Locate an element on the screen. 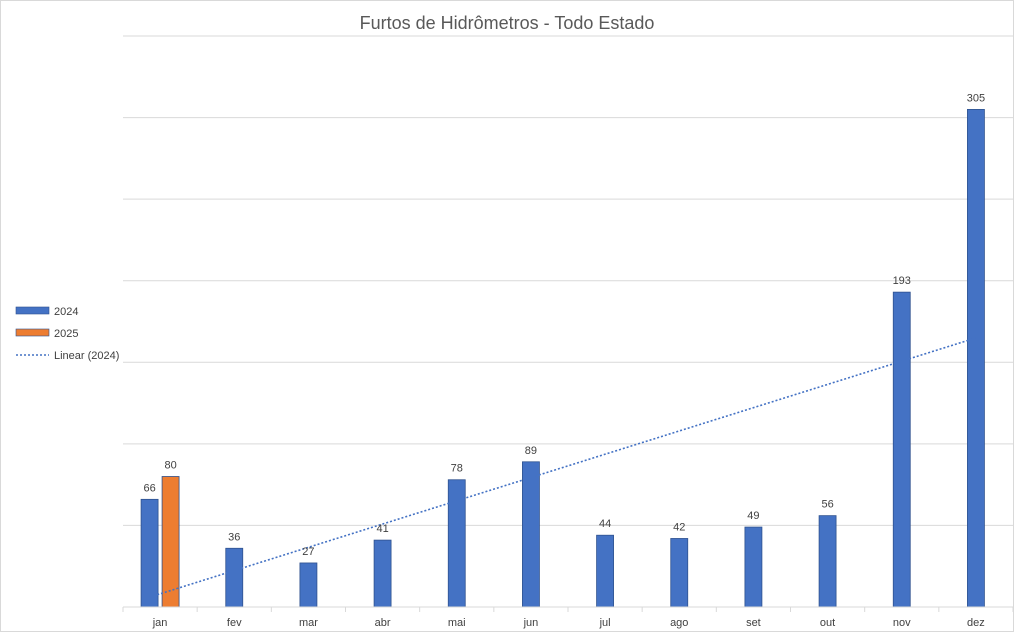  bar-2024-set is located at coordinates (753, 567).